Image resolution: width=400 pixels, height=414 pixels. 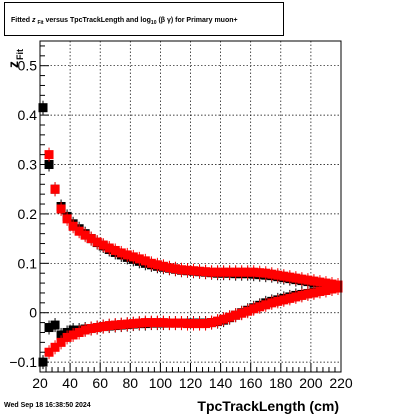 I want to click on x-tick-label: 140, so click(x=221, y=383).